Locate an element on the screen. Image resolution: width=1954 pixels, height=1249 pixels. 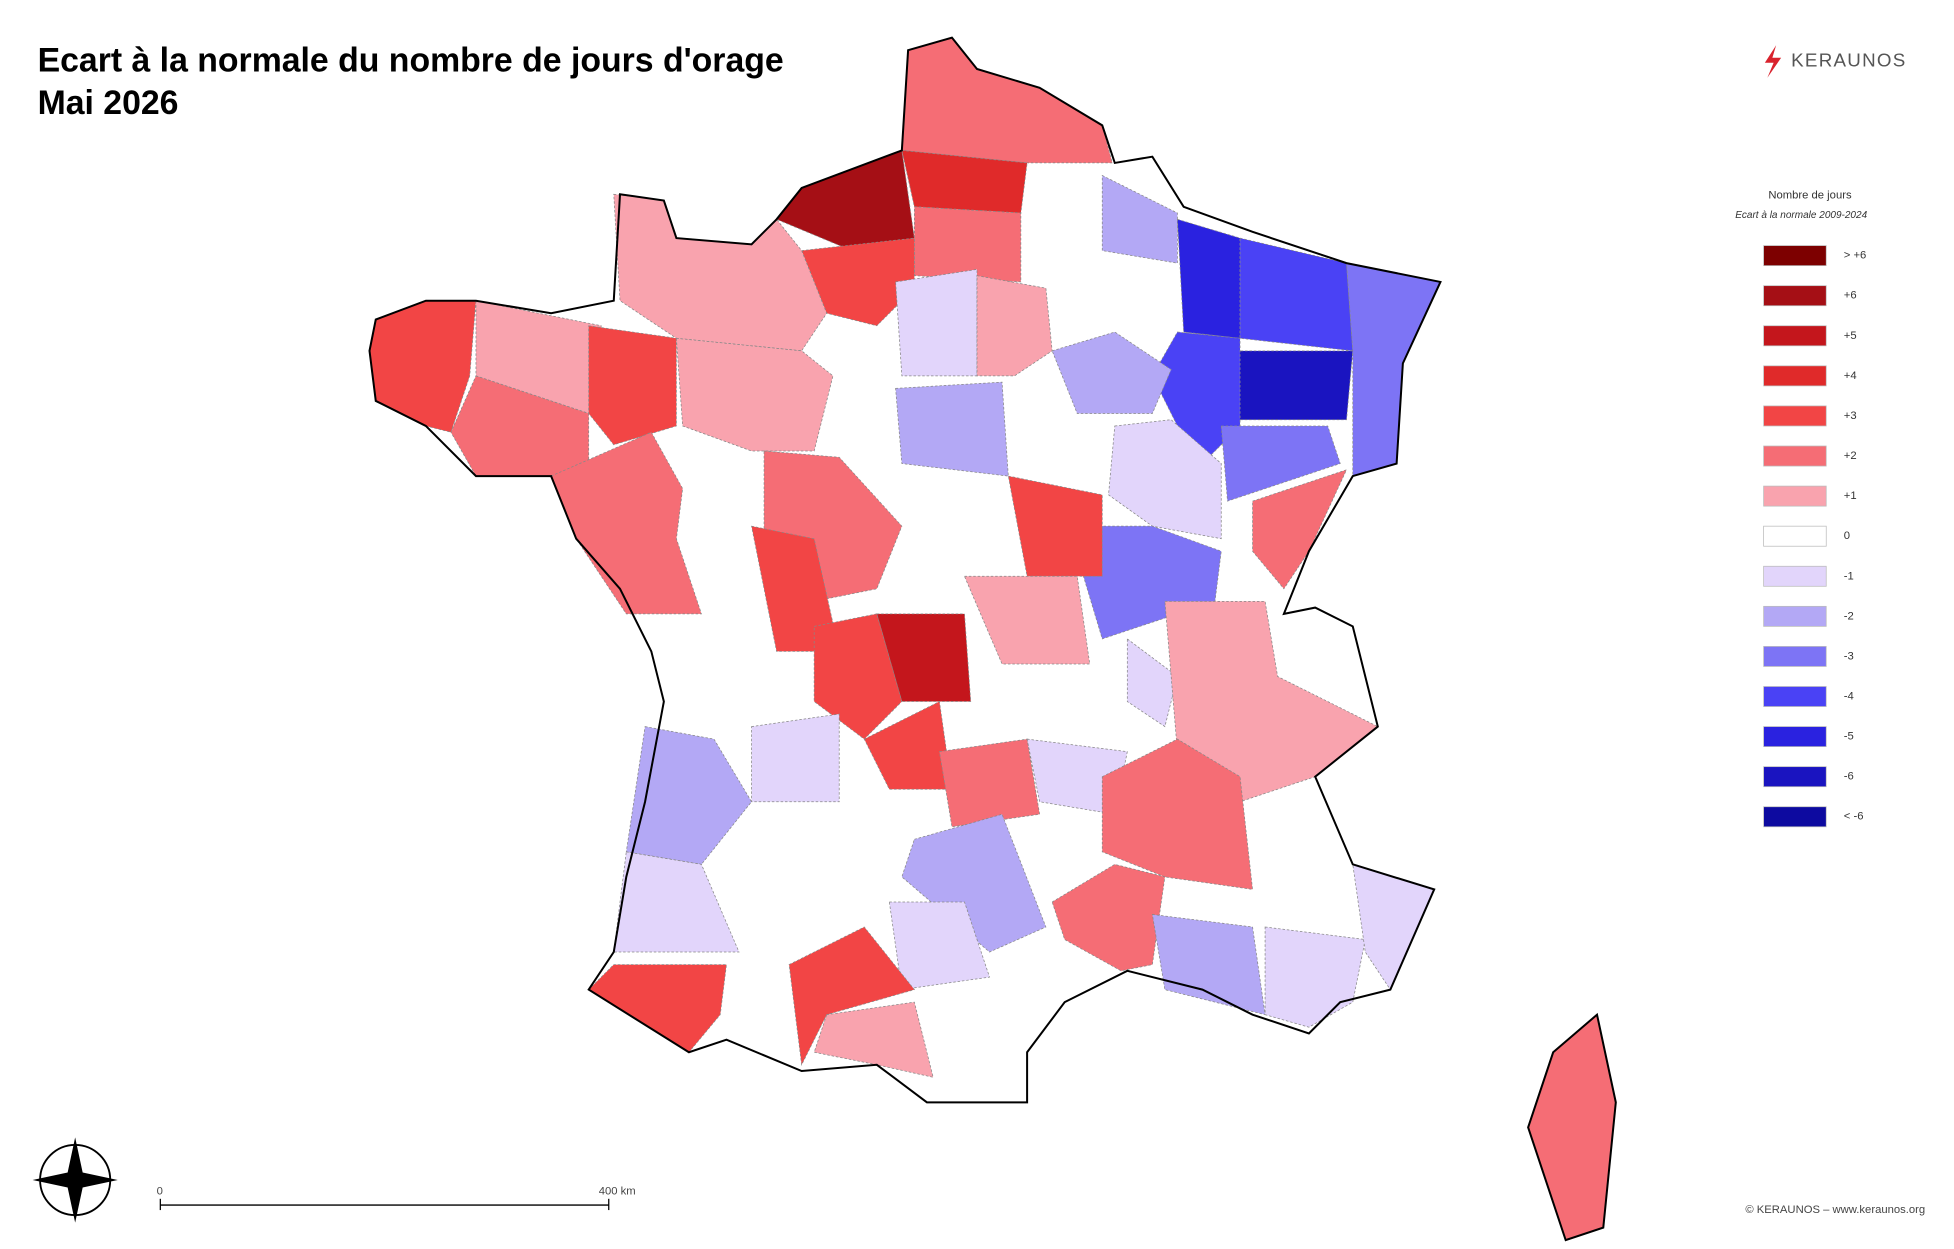
legend-label: < -6 is located at coordinates (1854, 817).